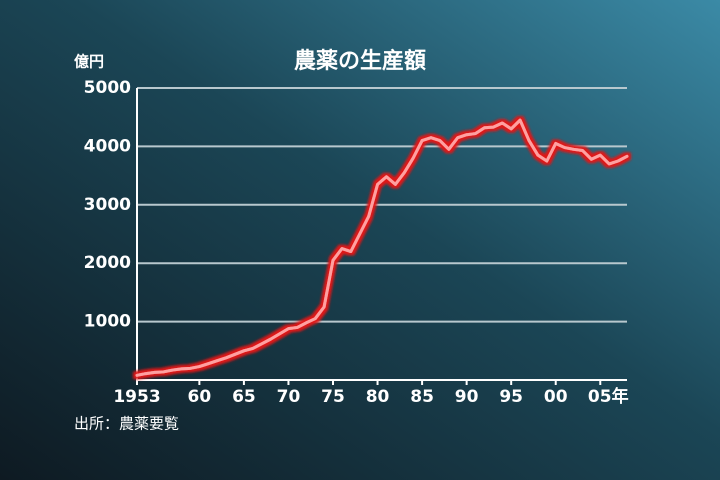 Image resolution: width=720 pixels, height=480 pixels. What do you see at coordinates (126, 424) in the screenshot?
I see `source: 出所：農薬要覧` at bounding box center [126, 424].